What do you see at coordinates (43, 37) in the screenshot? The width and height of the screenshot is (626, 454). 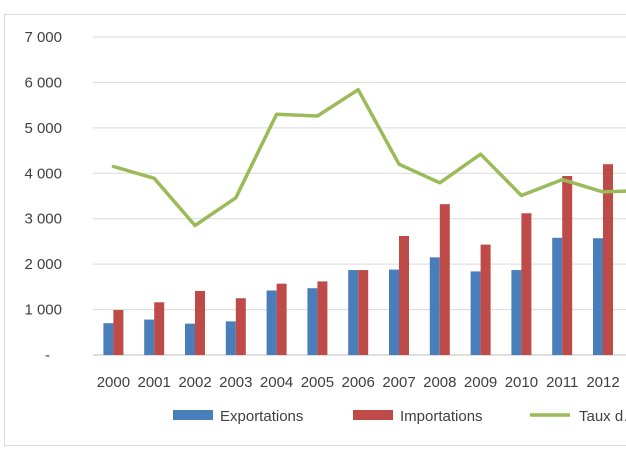 I see `y-tick-label: 7 000` at bounding box center [43, 37].